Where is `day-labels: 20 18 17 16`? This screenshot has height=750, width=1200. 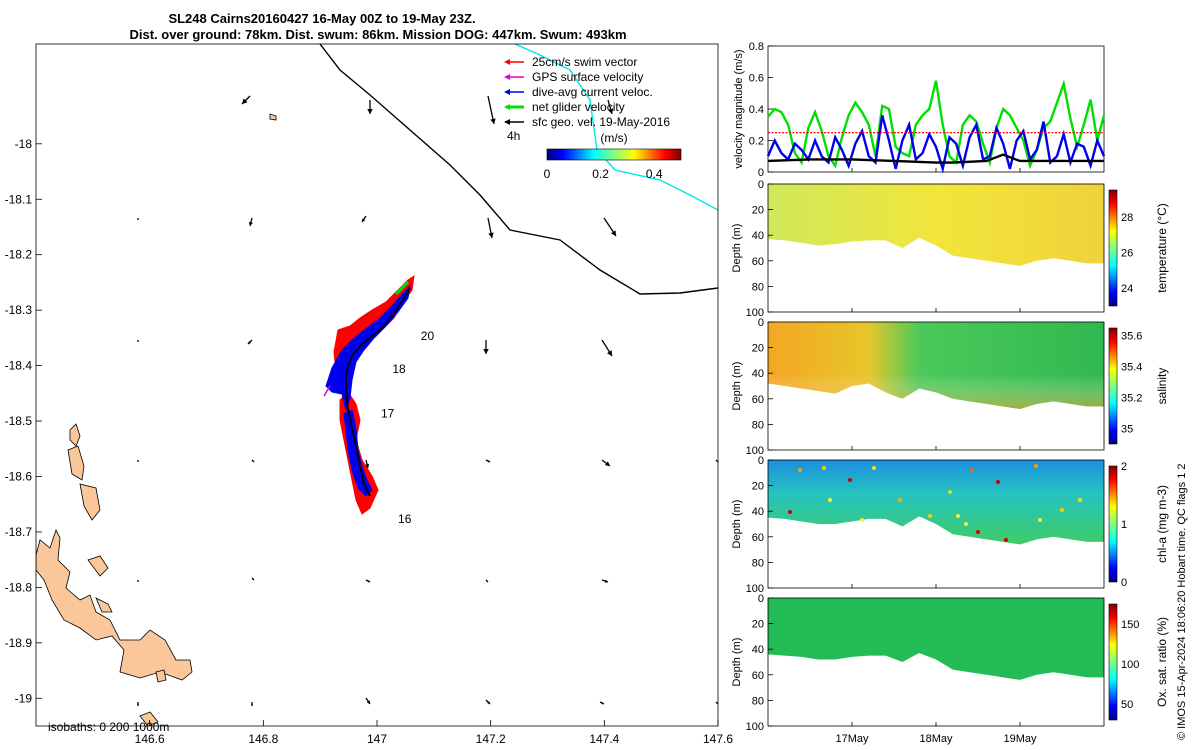 day-labels: 20 18 17 16 is located at coordinates (407, 427).